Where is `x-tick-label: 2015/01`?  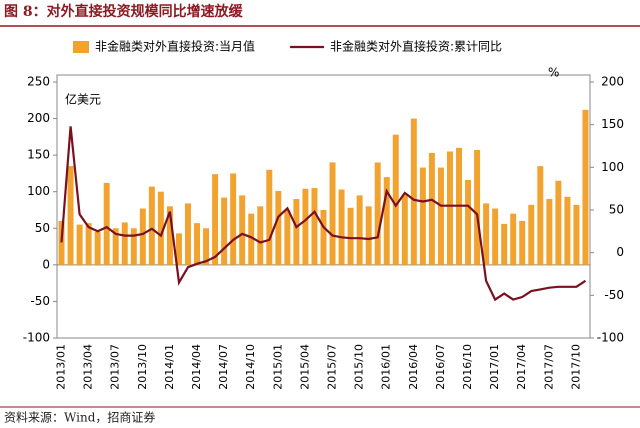 x-tick-label: 2015/01 is located at coordinates (277, 367).